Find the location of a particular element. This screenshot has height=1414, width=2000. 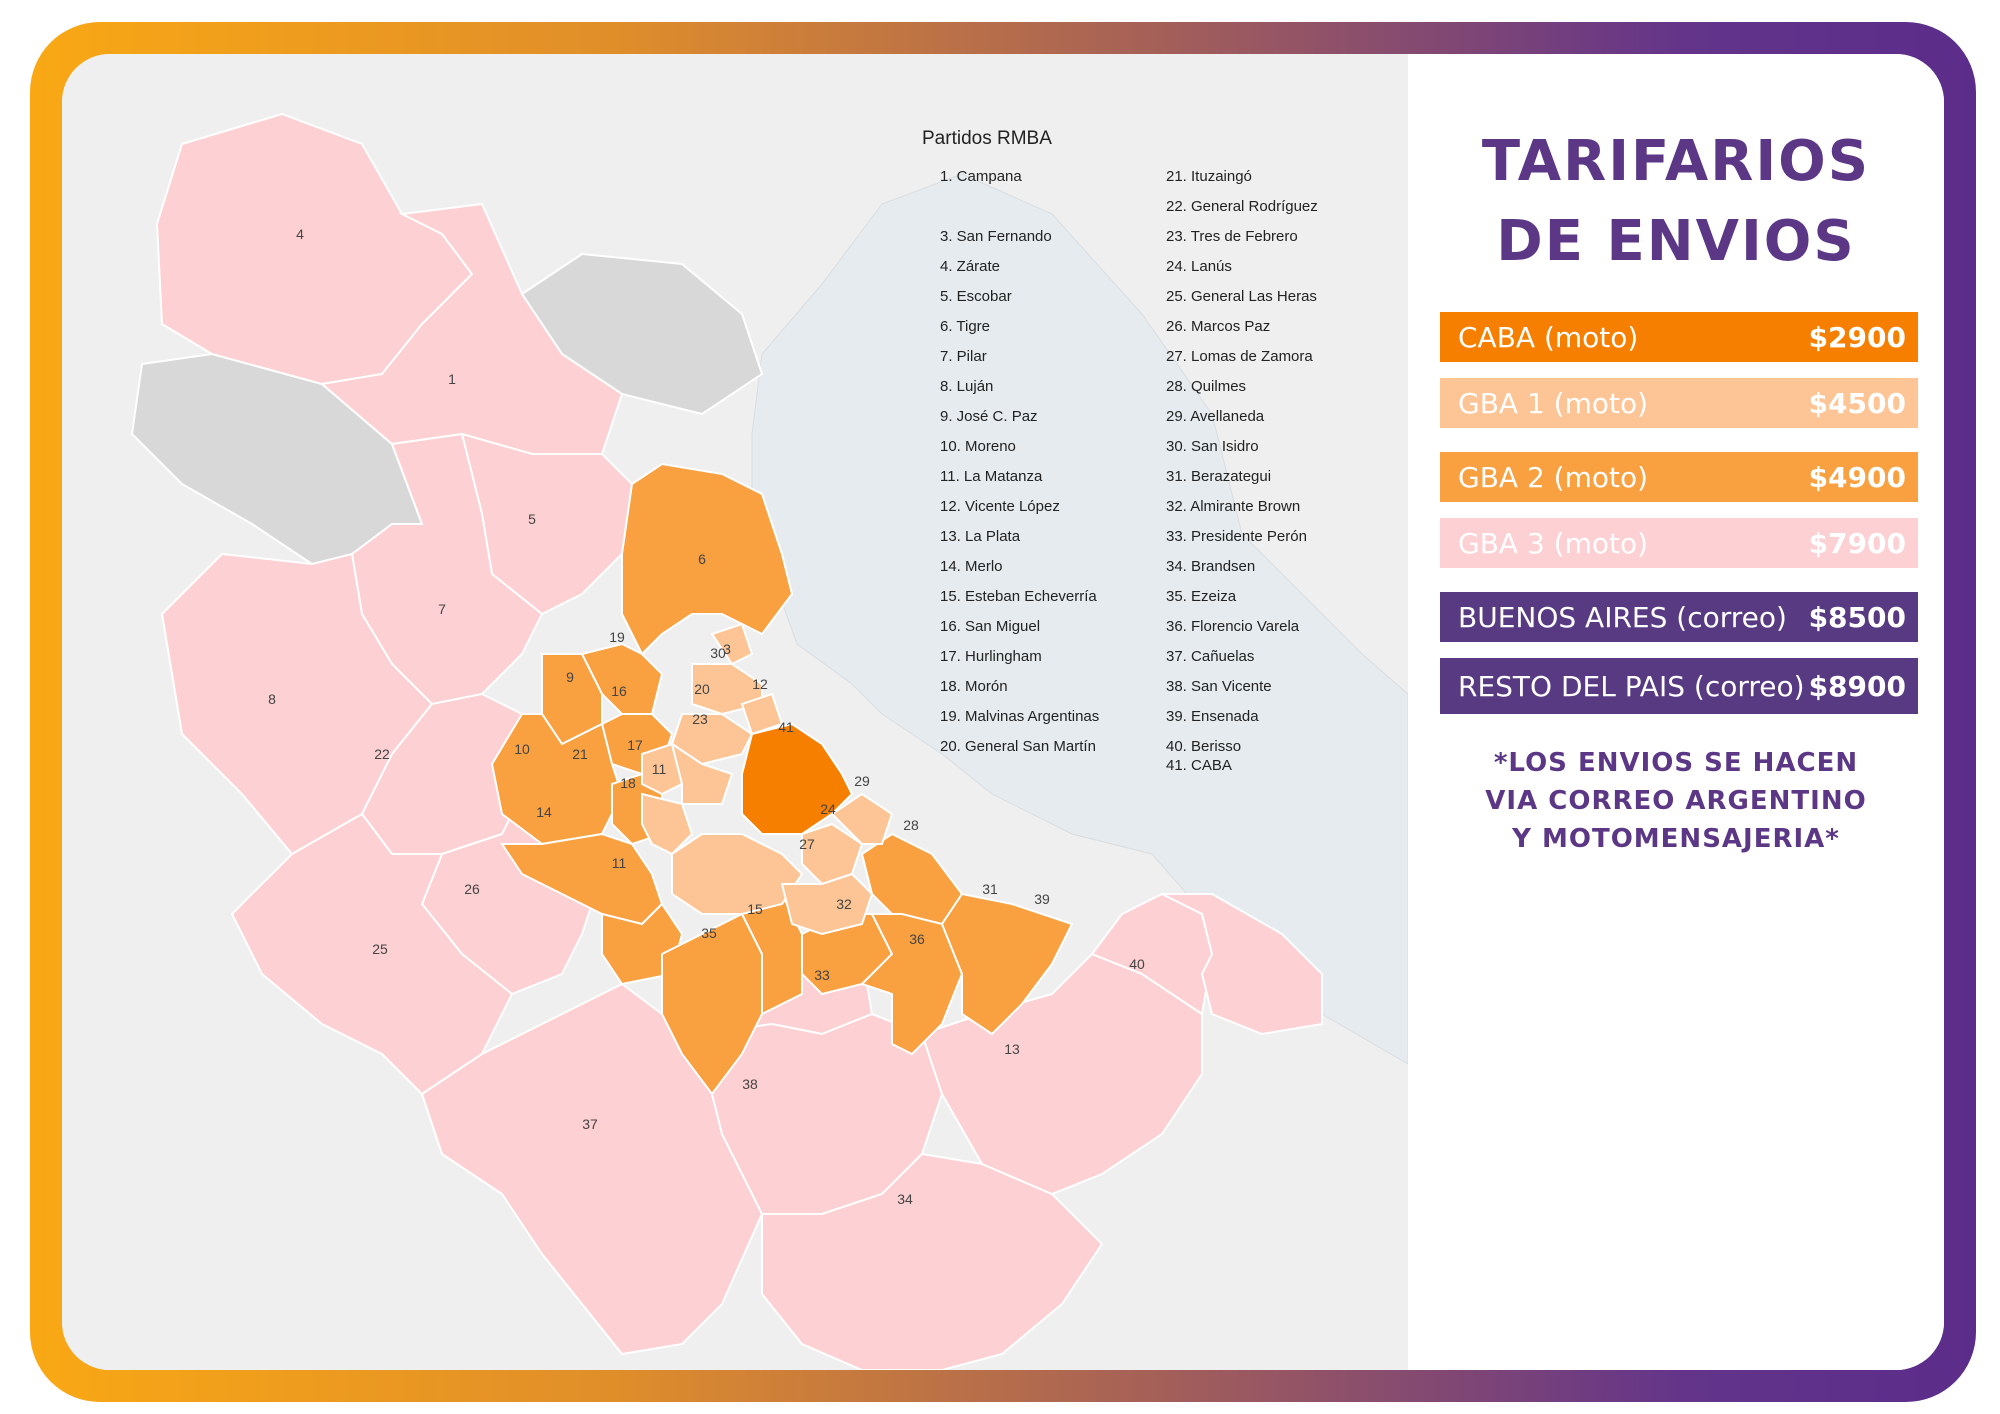

map-label-31: 31 is located at coordinates (990, 889).